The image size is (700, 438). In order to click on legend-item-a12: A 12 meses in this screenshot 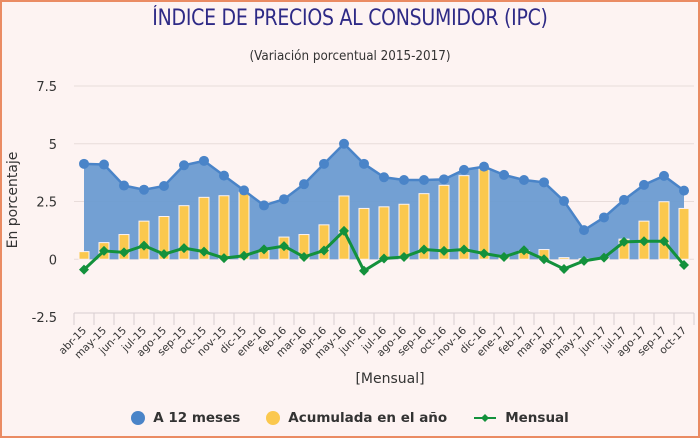, I will do `click(185, 418)`.